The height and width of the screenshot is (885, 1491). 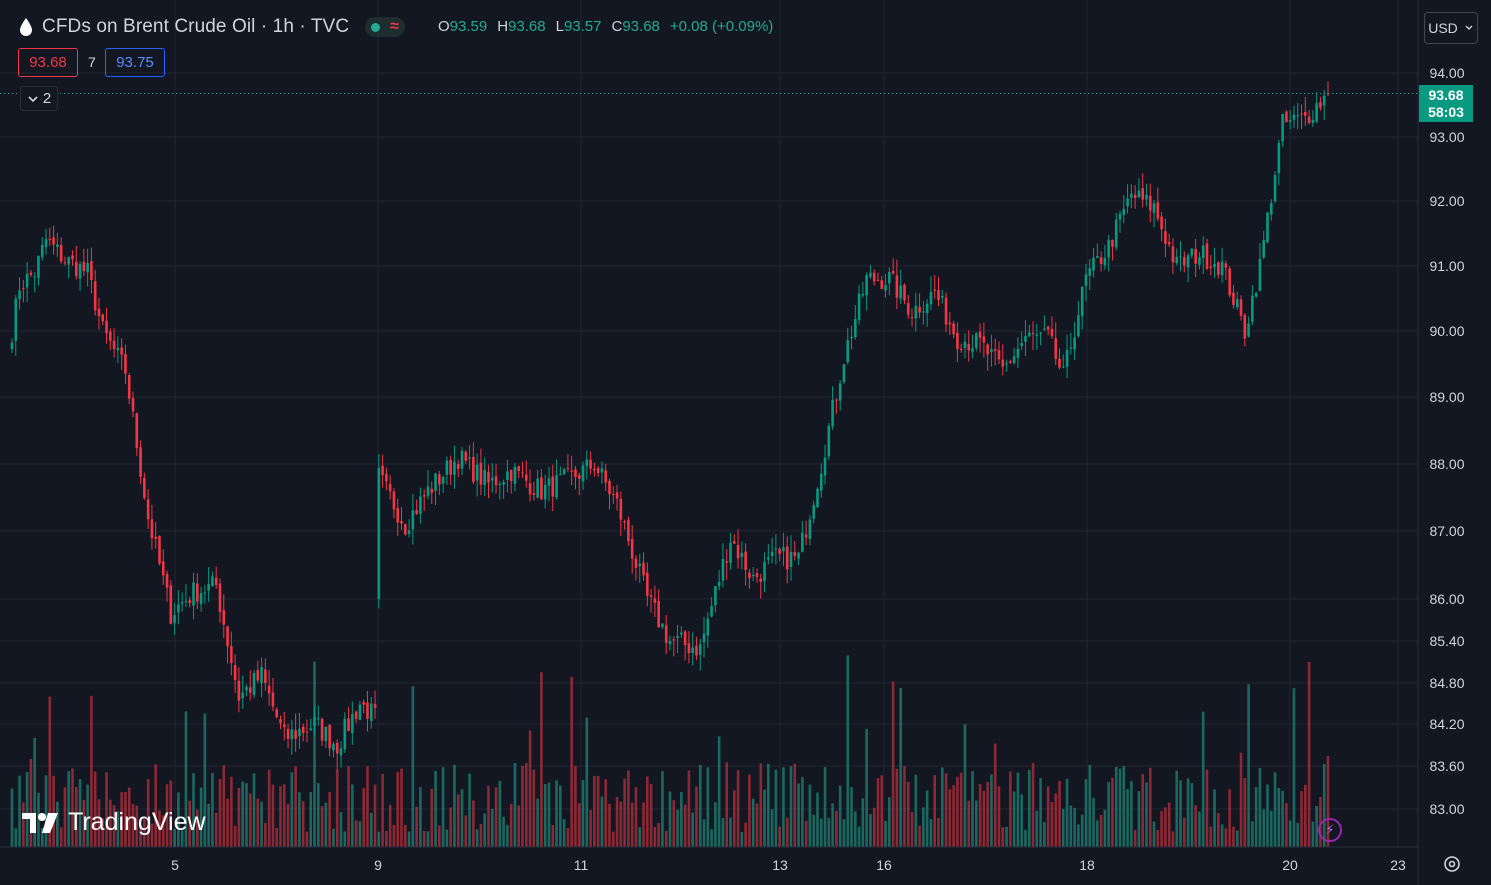 I want to click on buy-button: 93.75, so click(x=135, y=62).